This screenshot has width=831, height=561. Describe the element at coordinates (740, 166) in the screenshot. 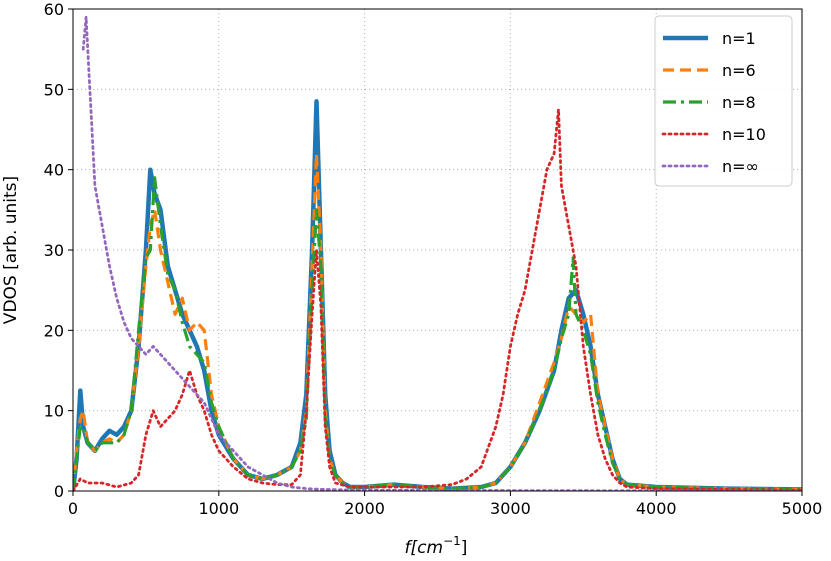

I see `legend-label: n=∞` at that location.